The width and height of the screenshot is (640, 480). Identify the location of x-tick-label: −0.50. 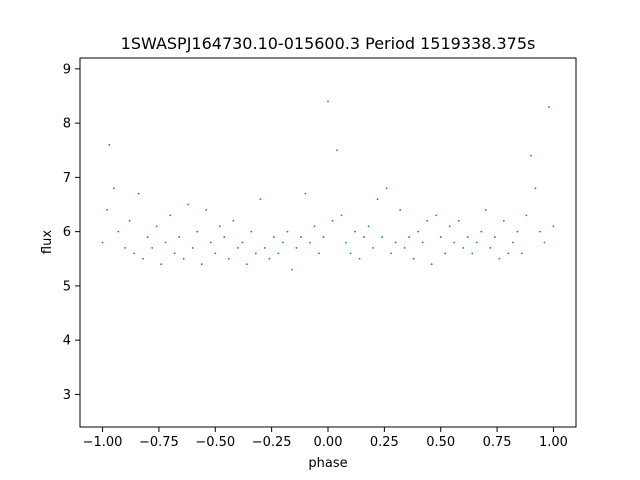
(215, 442).